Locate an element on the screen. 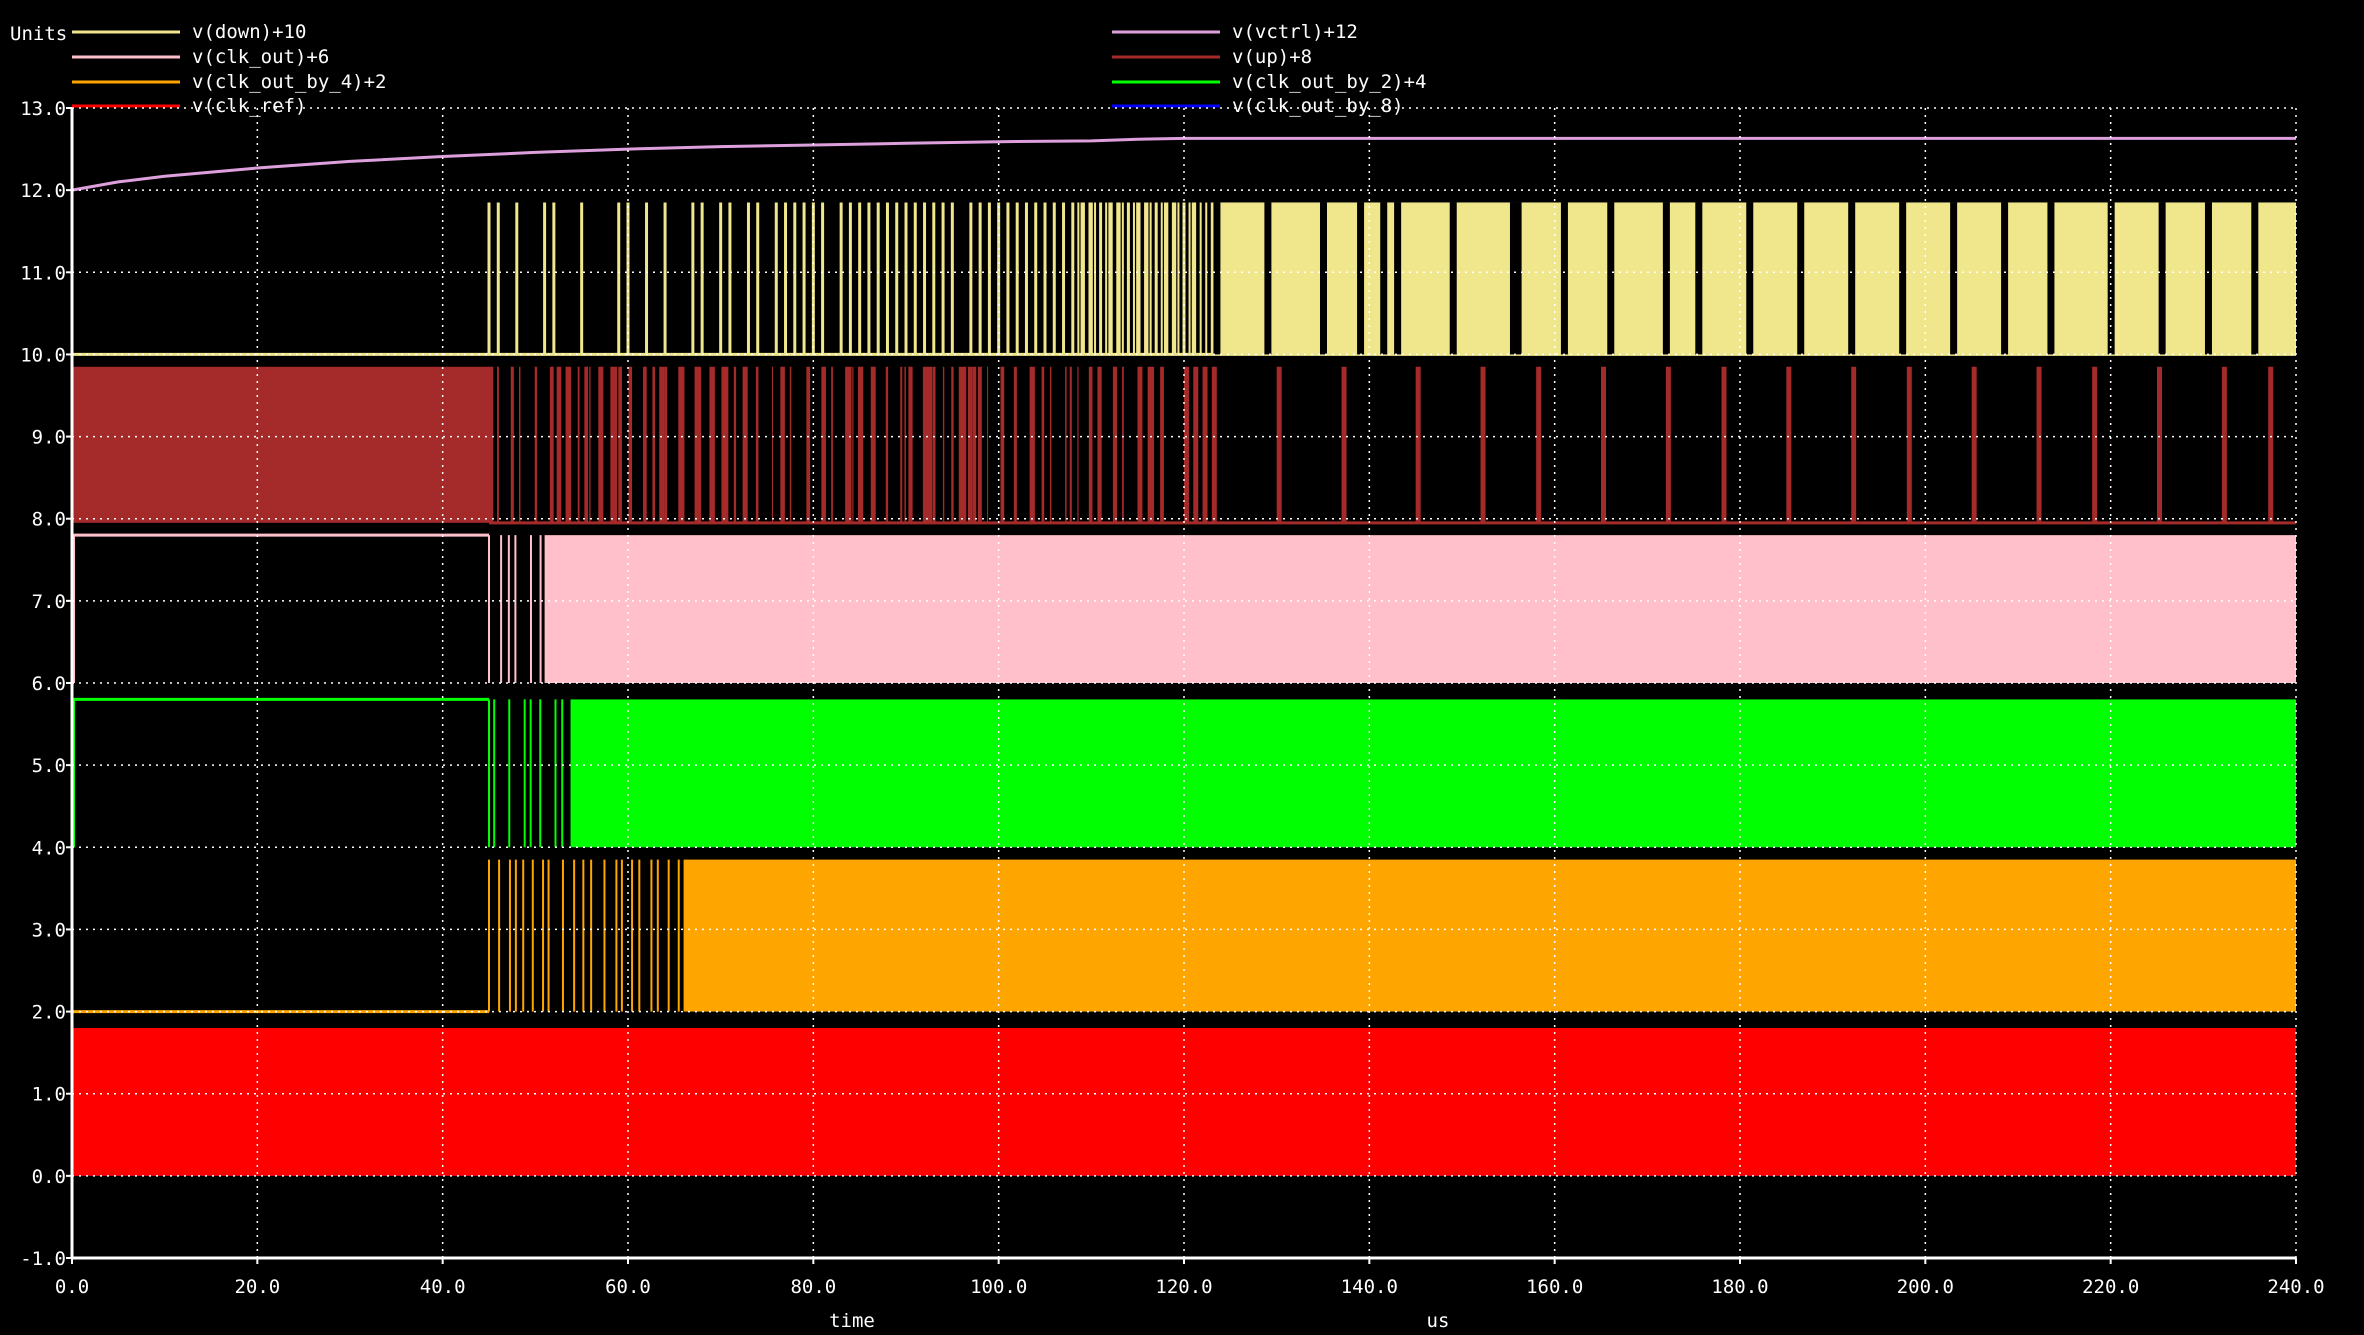  x-tick-label: 240.0 is located at coordinates (2295, 1287).